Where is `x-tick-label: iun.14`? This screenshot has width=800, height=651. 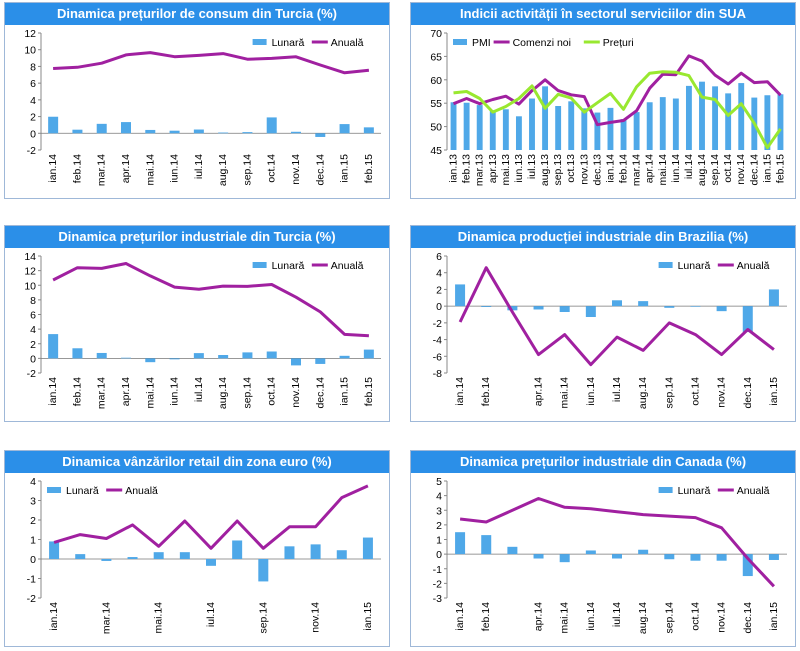
x-tick-label: iun.14 is located at coordinates (591, 391).